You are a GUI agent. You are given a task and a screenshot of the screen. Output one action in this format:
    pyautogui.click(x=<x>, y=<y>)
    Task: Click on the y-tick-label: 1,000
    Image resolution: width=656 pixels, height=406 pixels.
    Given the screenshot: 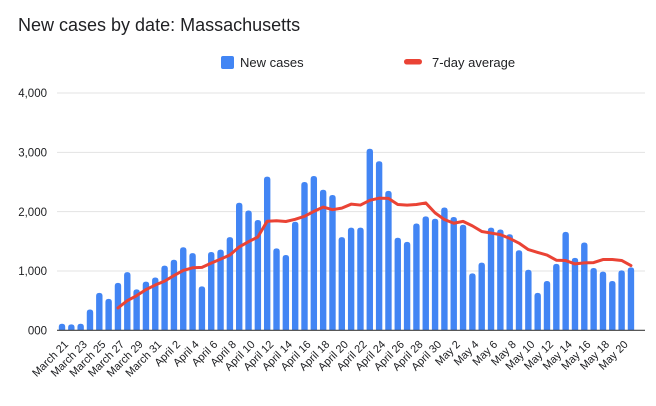 What is the action you would take?
    pyautogui.click(x=32, y=272)
    